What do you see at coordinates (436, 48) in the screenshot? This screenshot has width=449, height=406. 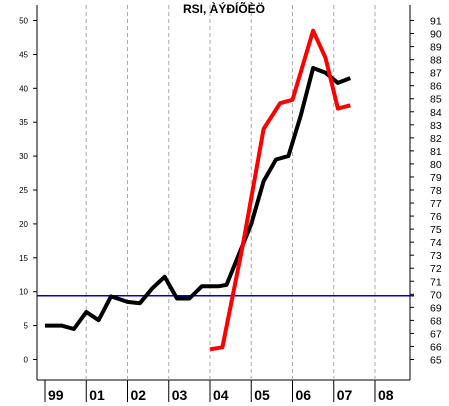 I see `right-tick-label: 89` at bounding box center [436, 48].